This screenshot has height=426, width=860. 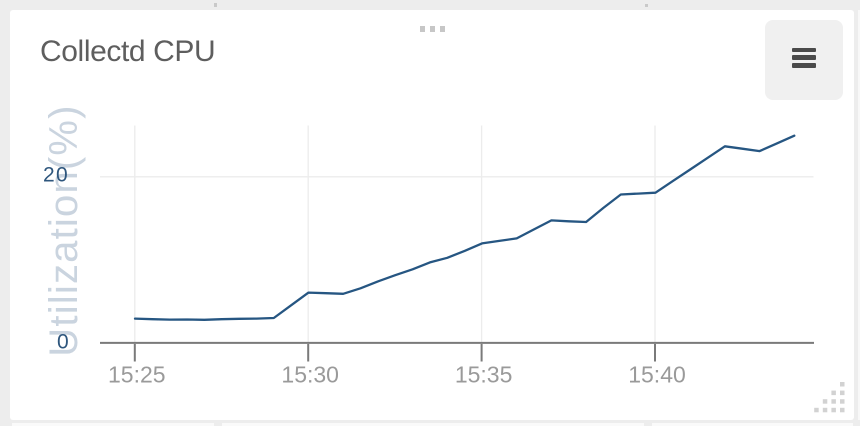 What do you see at coordinates (484, 374) in the screenshot?
I see `svg-text: 15:35` at bounding box center [484, 374].